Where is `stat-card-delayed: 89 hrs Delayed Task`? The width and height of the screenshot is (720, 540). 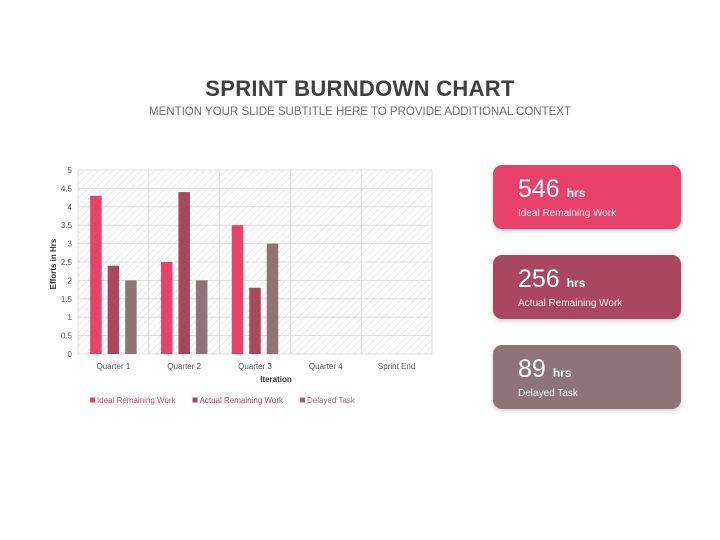
stat-card-delayed: 89 hrs Delayed Task is located at coordinates (587, 377).